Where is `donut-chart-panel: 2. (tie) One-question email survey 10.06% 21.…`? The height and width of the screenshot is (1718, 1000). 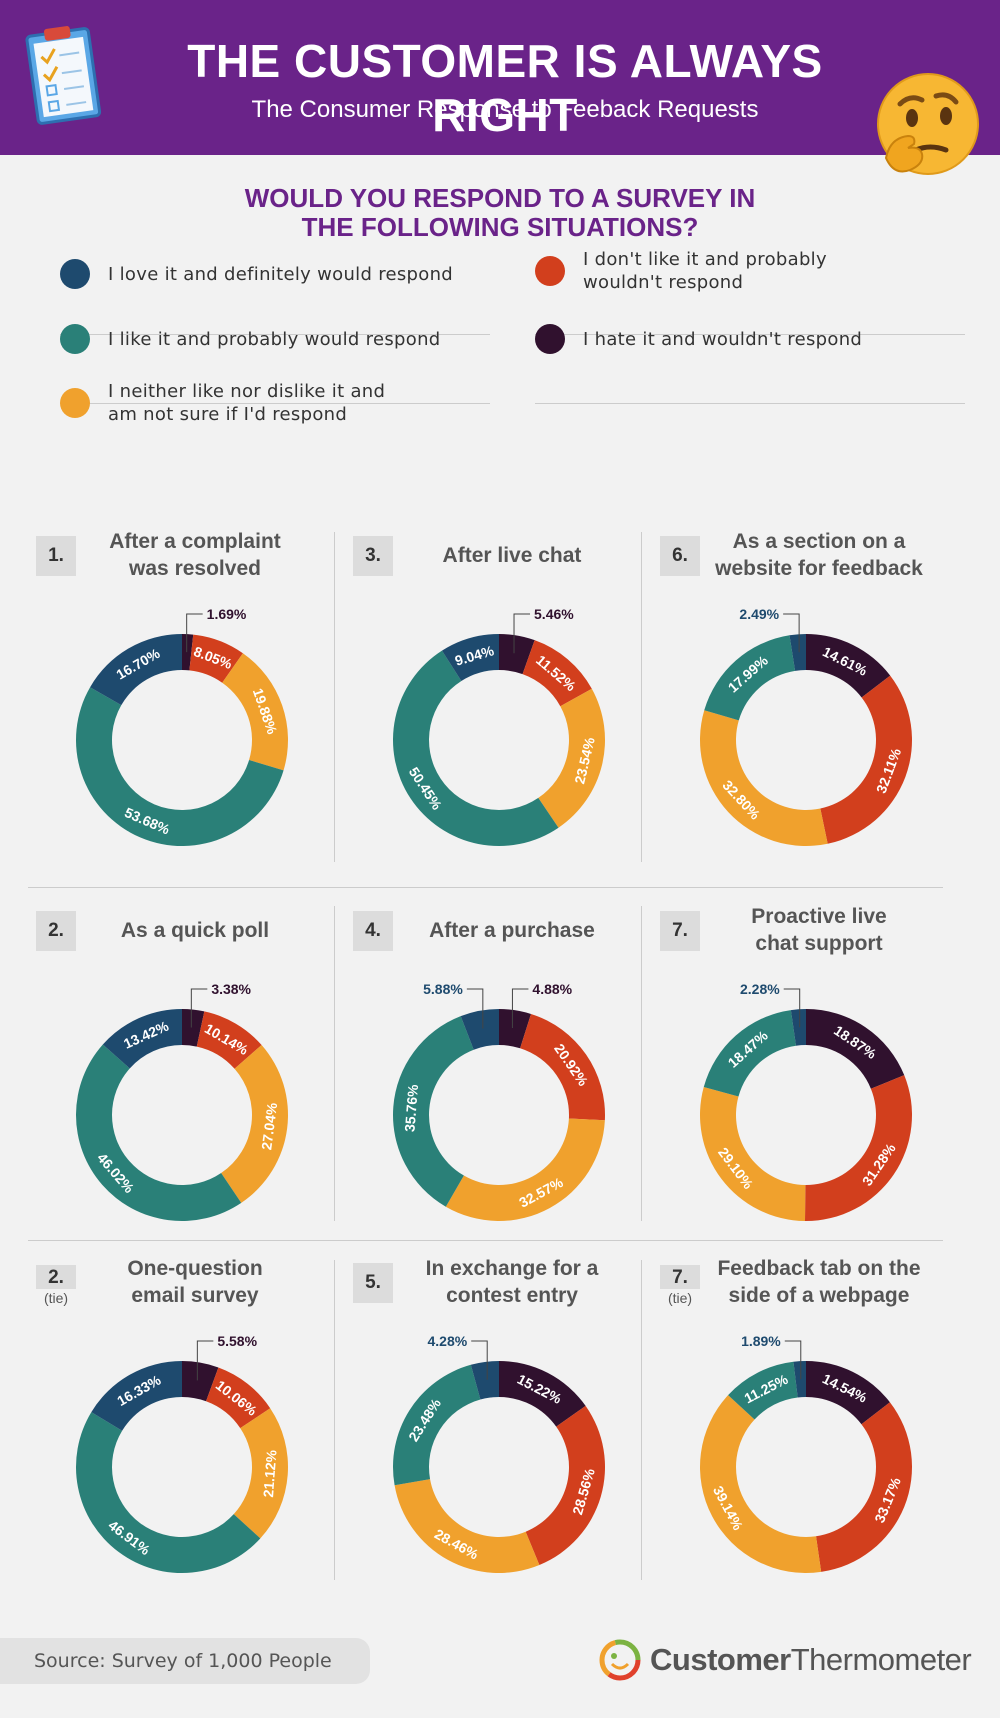 donut-chart-panel: 2. (tie) One-question email survey 10.06% 21.… is located at coordinates (188, 1430).